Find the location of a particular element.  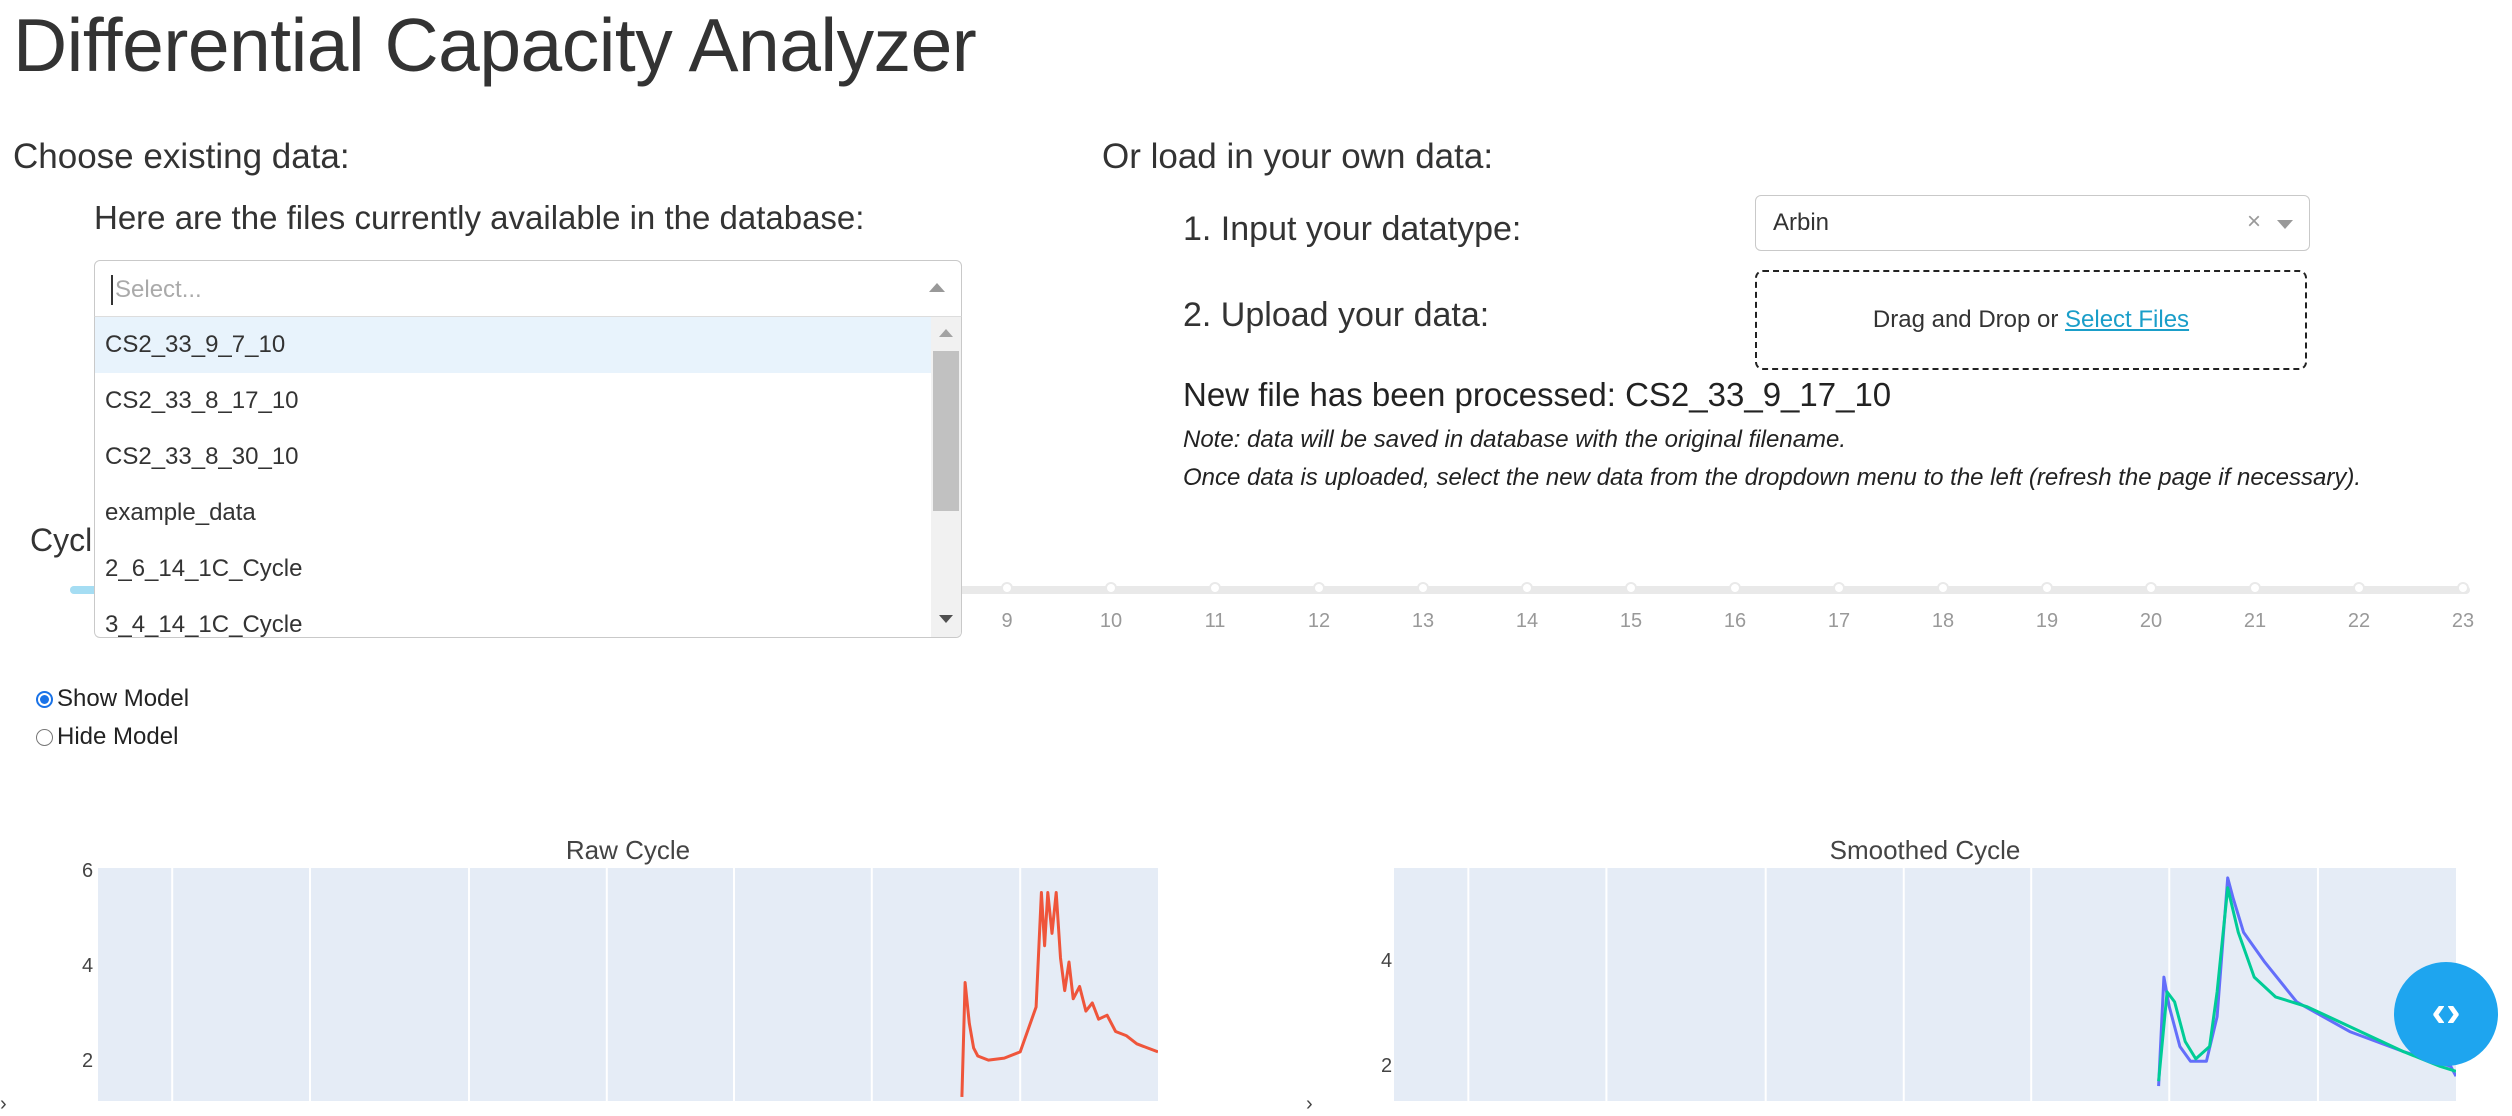

raw-cycle-plot is located at coordinates (628, 984).